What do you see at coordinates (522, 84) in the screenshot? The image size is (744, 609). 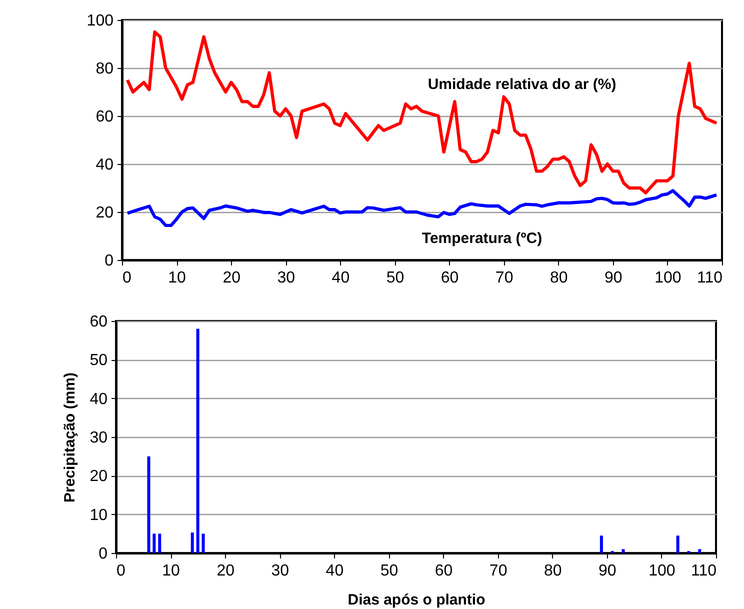 I see `series-label: Umidade relativa do ar (%)` at bounding box center [522, 84].